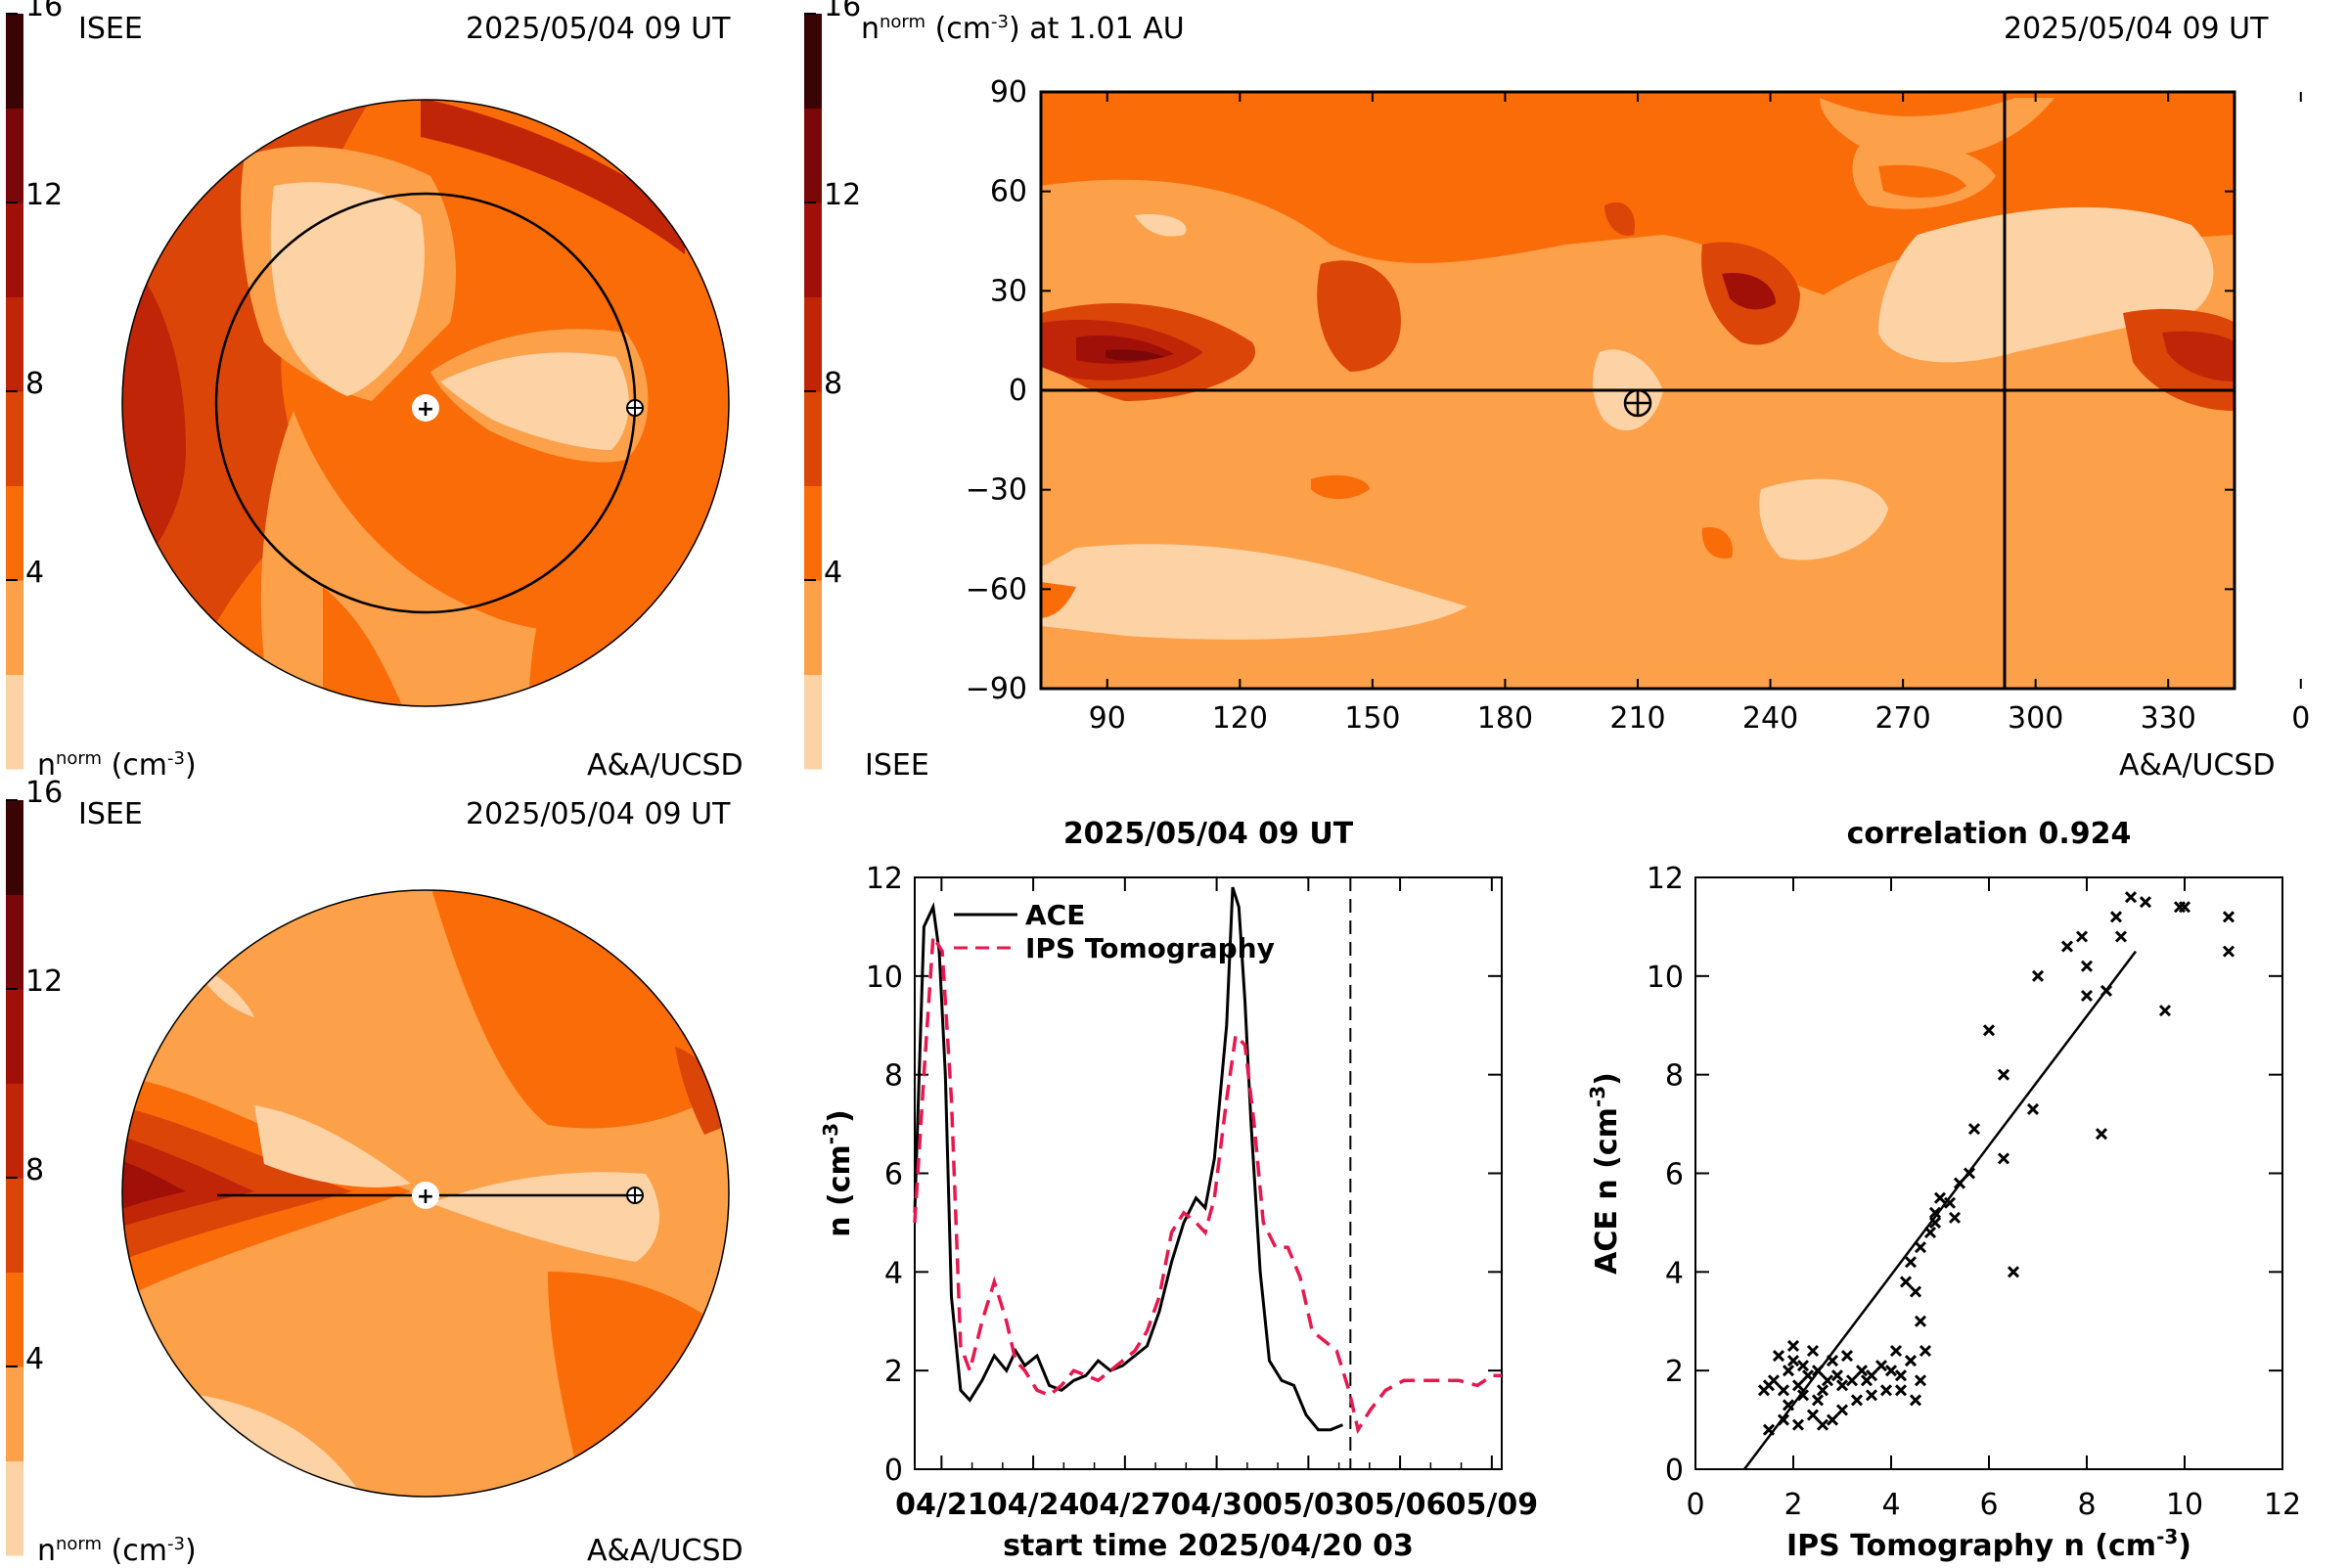 This screenshot has height=1568, width=2348. I want to click on series-ace-line, so click(1128, 1159).